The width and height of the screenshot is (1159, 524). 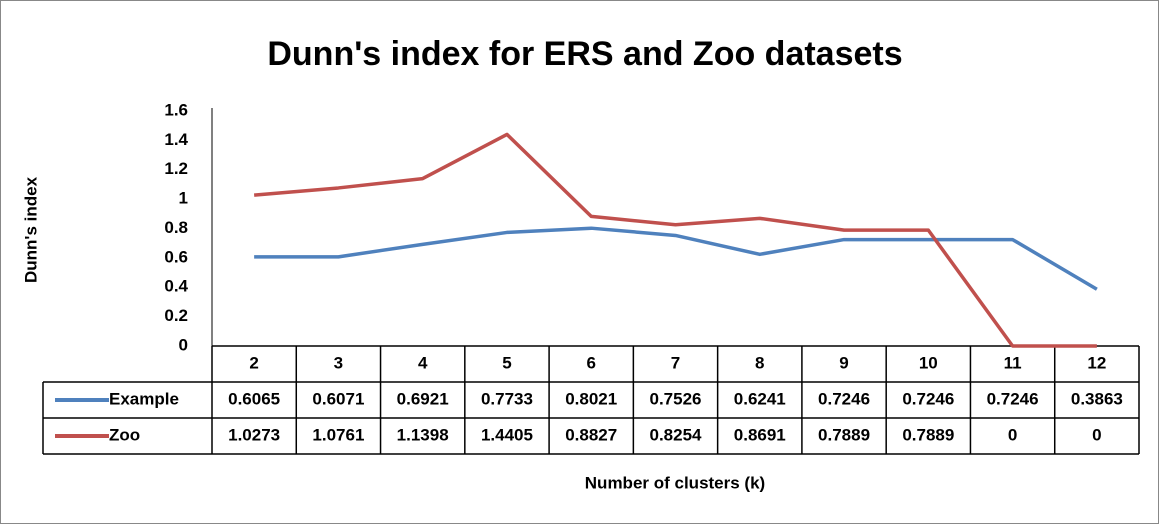 I want to click on y-tick-label: 1, so click(x=183, y=198).